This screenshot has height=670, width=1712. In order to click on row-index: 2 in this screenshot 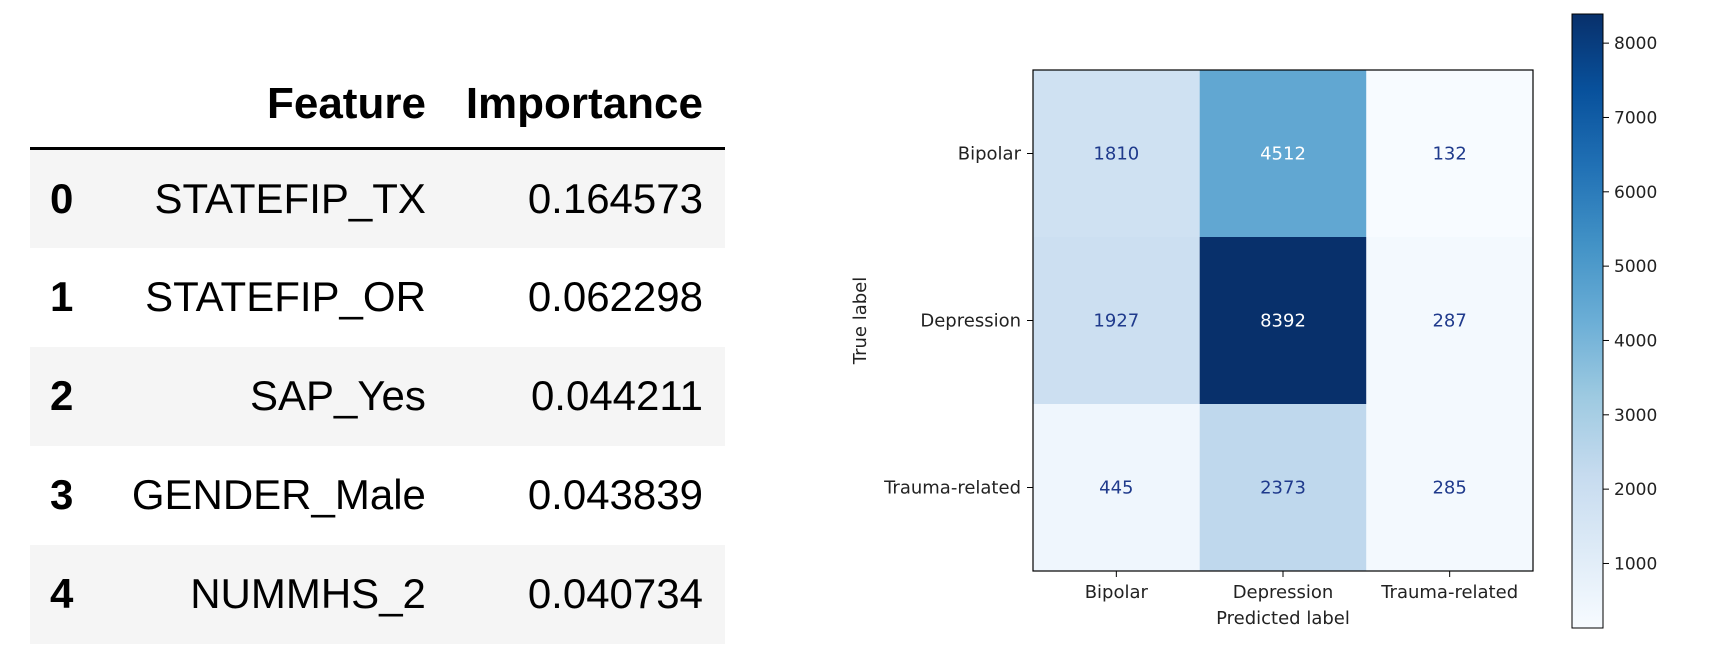, I will do `click(62, 395)`.